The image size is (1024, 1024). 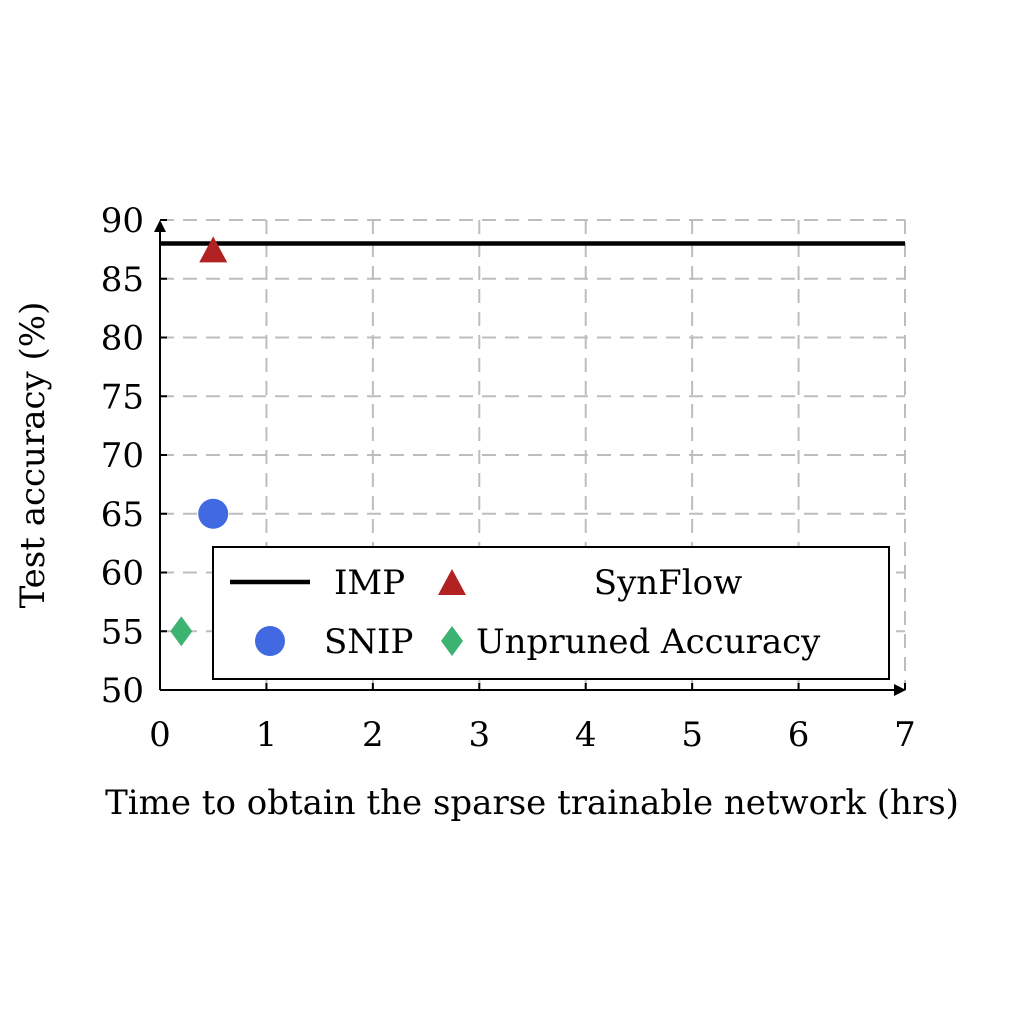 What do you see at coordinates (122, 221) in the screenshot?
I see `y-tick-label: 90` at bounding box center [122, 221].